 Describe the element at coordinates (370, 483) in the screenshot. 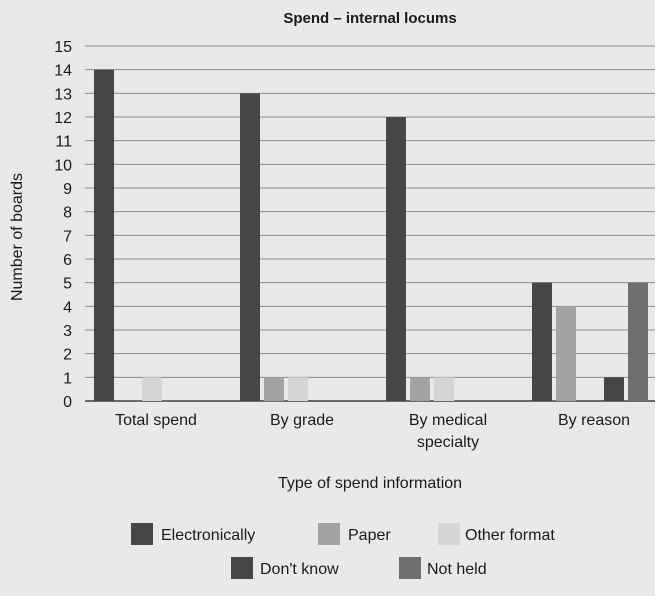

I see `x-axis-label: Type of spend information` at that location.